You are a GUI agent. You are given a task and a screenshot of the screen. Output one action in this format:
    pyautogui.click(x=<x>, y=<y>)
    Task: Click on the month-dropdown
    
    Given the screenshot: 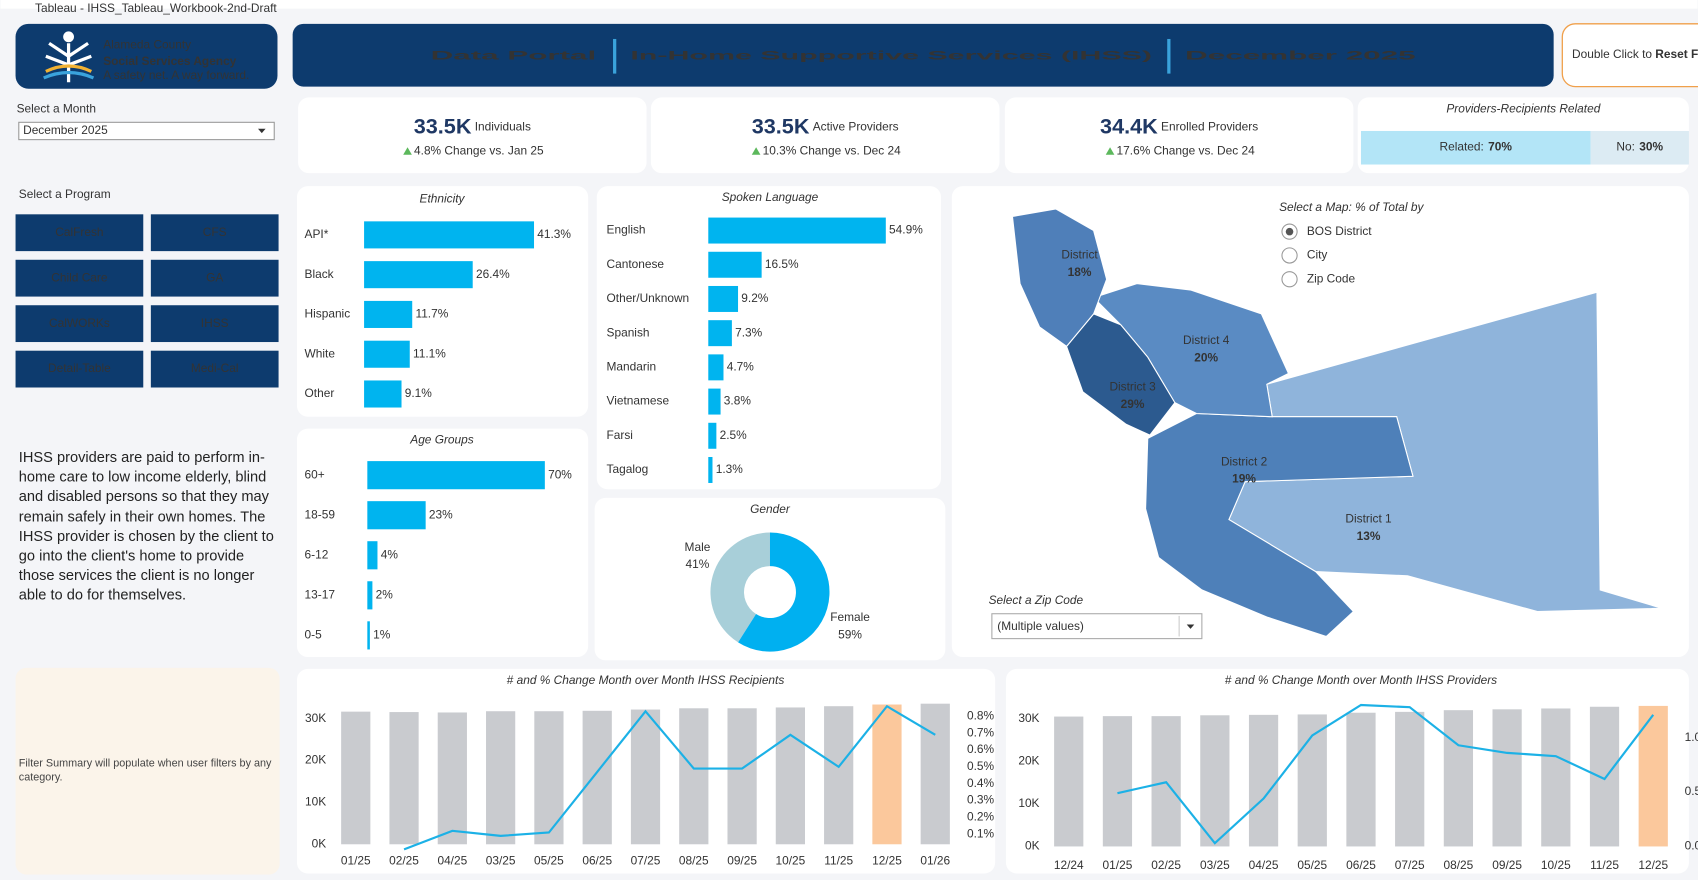 What is the action you would take?
    pyautogui.click(x=146, y=131)
    